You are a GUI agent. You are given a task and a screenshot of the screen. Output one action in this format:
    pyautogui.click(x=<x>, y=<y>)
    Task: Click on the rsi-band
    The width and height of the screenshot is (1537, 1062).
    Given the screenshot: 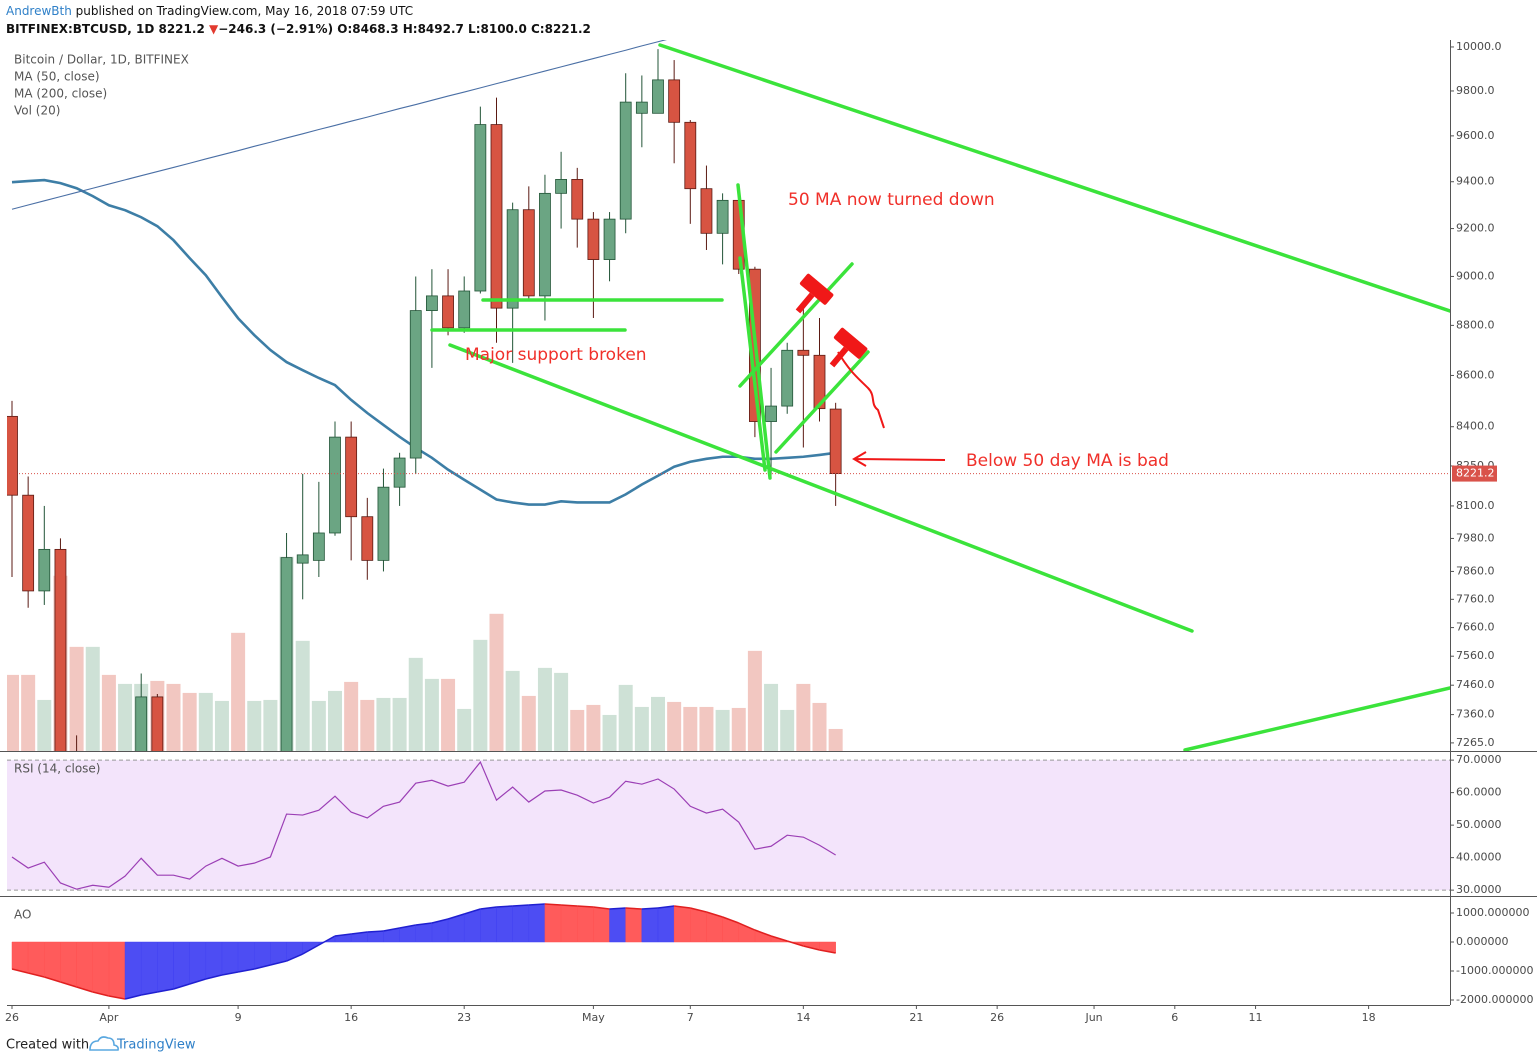 What is the action you would take?
    pyautogui.click(x=728, y=825)
    